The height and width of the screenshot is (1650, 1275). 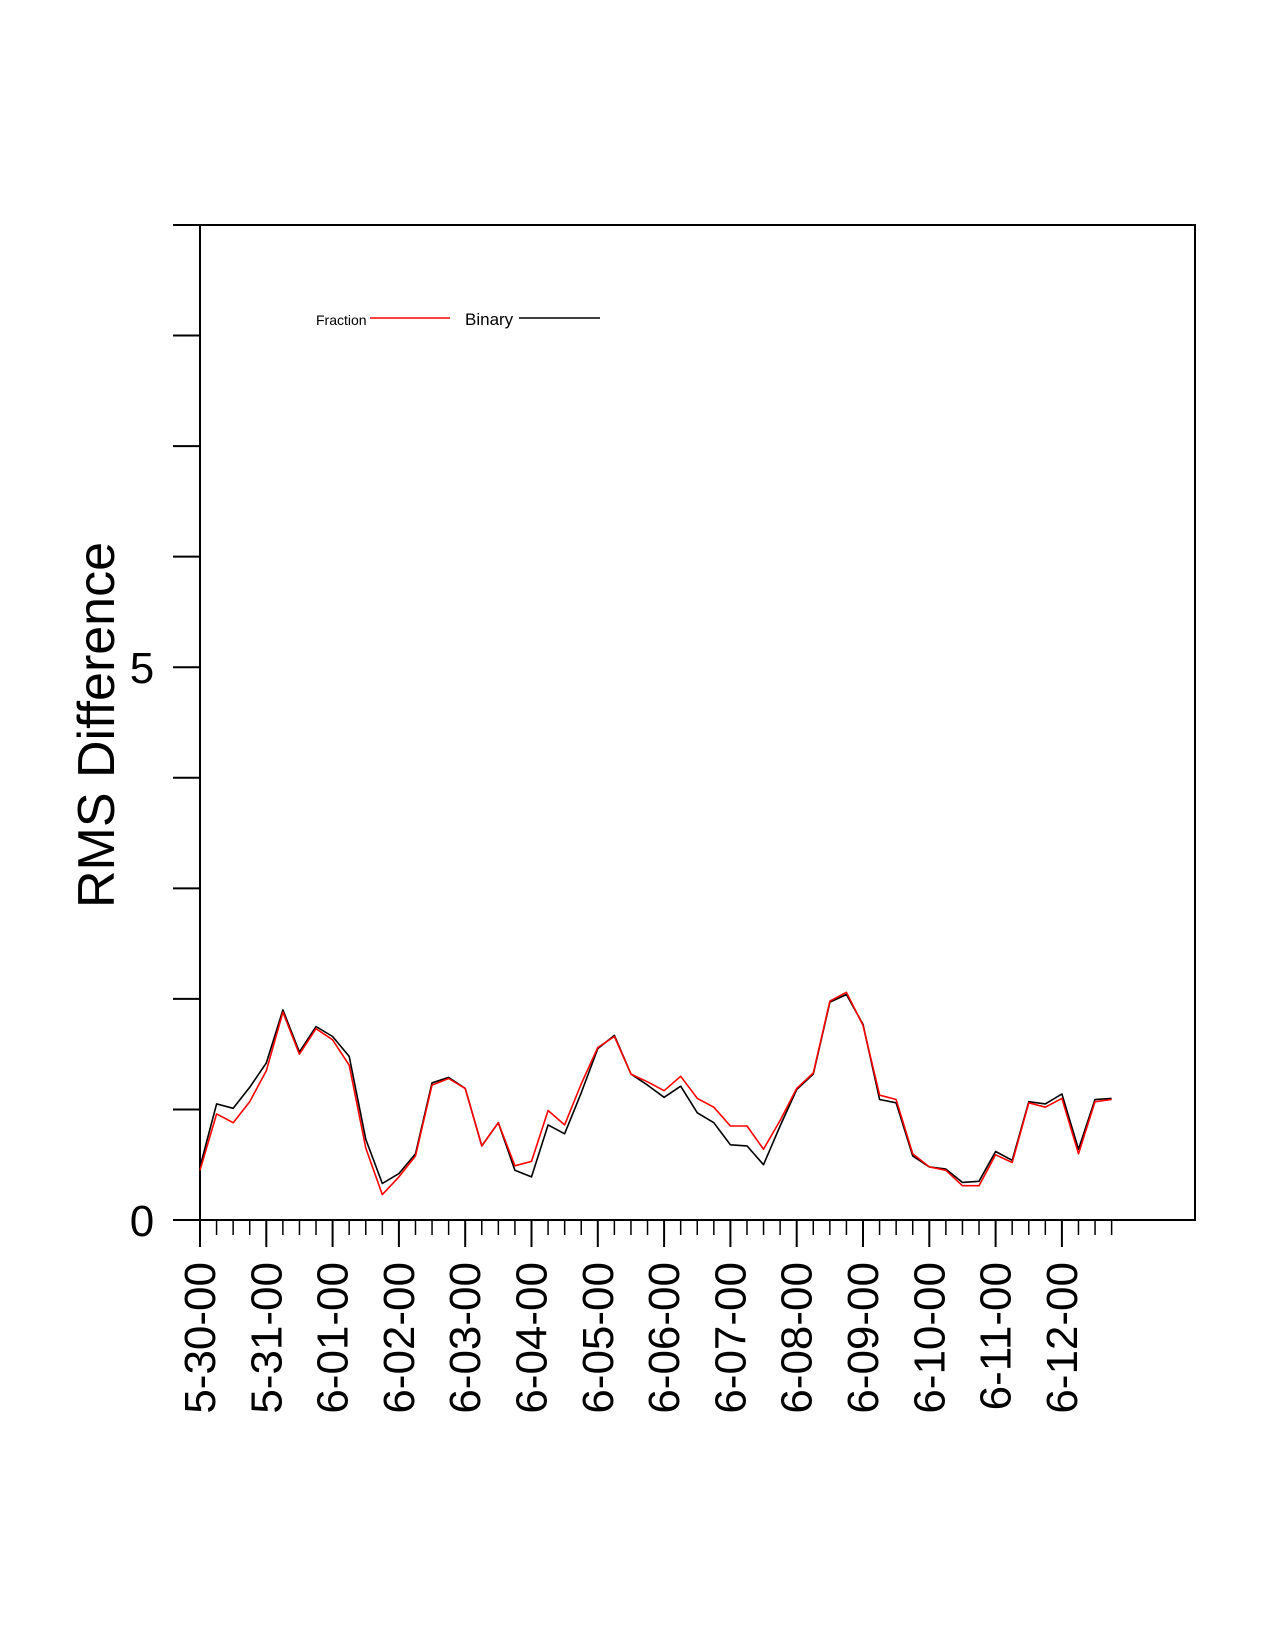 What do you see at coordinates (863, 1338) in the screenshot?
I see `x-tick-label: 6-09-00` at bounding box center [863, 1338].